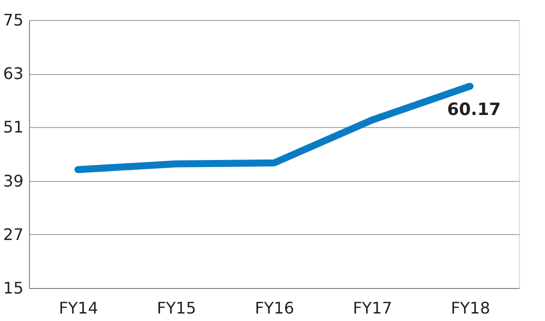 This screenshot has width=545, height=321. Describe the element at coordinates (13, 288) in the screenshot. I see `y-tick-label: 15` at that location.